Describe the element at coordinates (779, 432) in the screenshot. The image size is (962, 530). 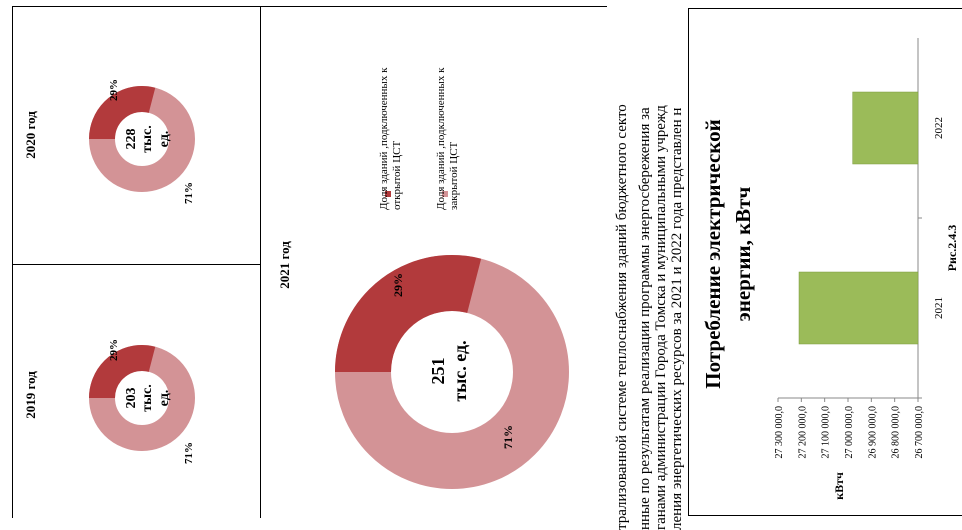
I see `chart-ytick-label: 27 300 000,0` at that location.